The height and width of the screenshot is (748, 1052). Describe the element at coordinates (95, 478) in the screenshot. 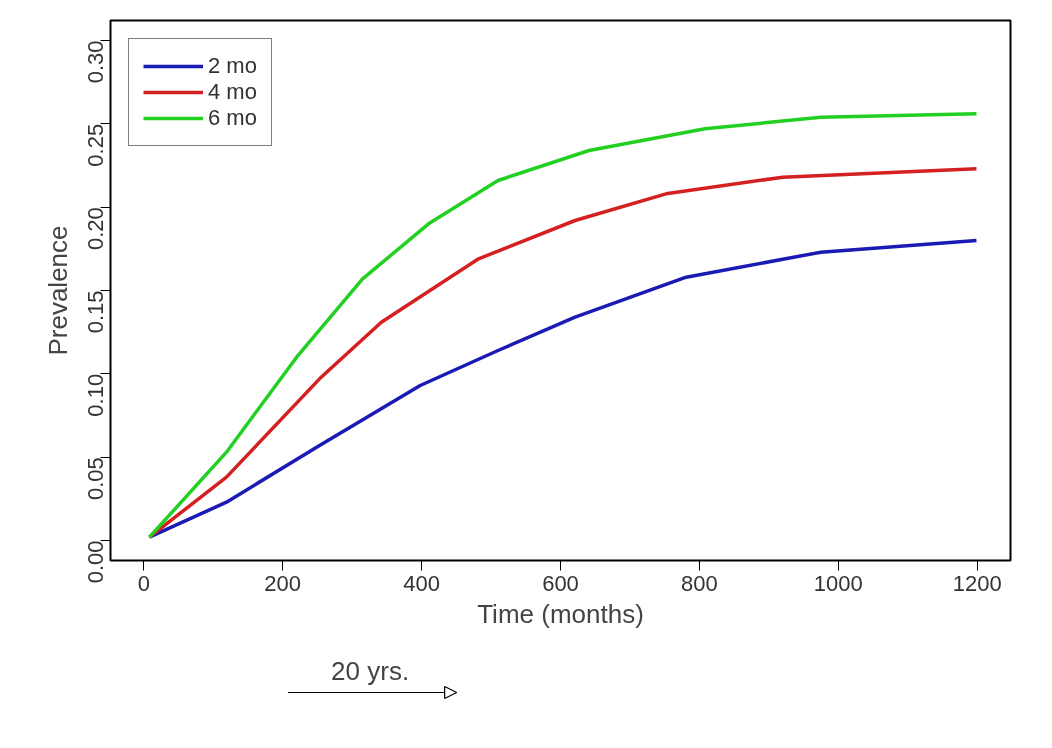

I see `y-tick-label: 0.05` at that location.